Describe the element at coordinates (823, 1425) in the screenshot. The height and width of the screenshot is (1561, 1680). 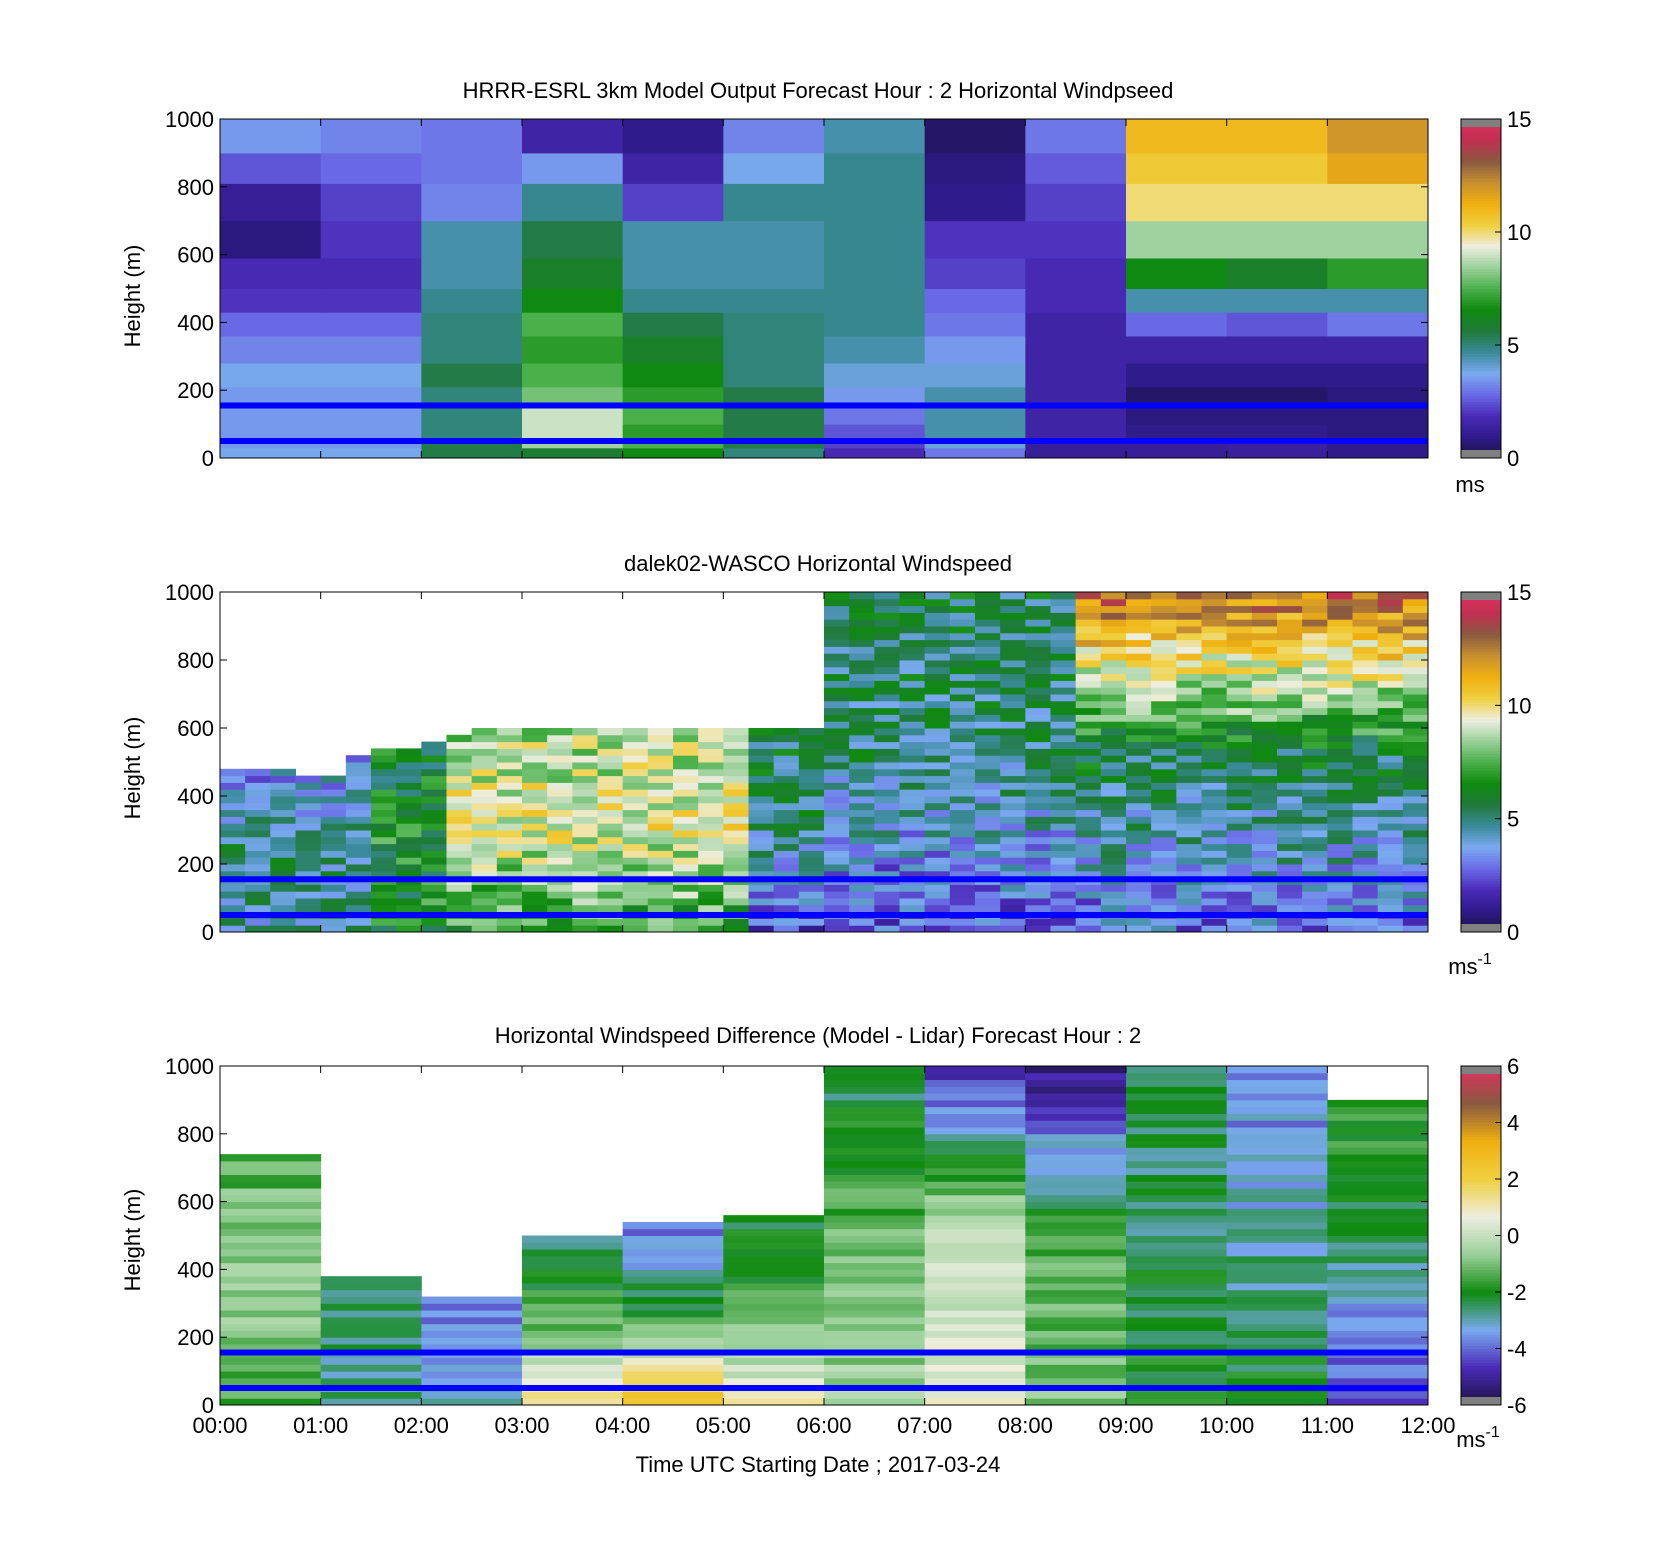
I see `x-tick-label: 06:00` at that location.